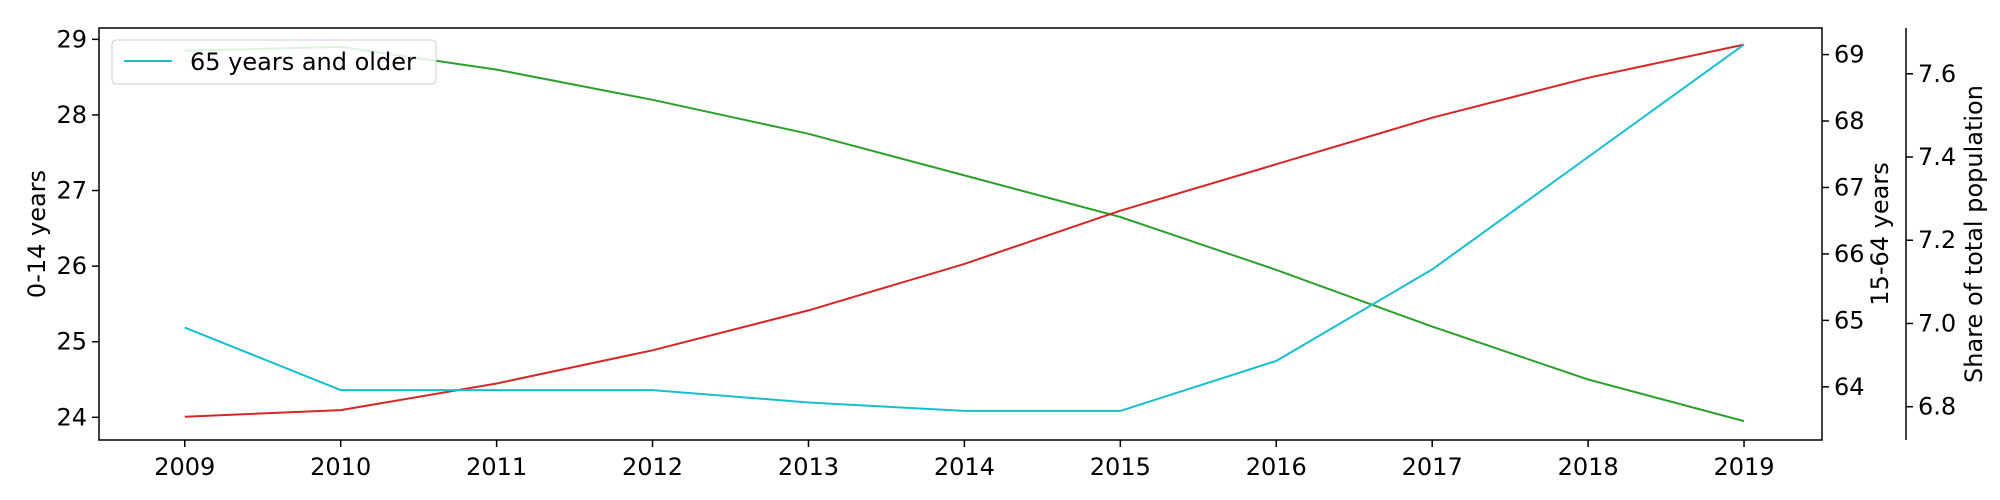 This screenshot has height=500, width=2000. What do you see at coordinates (71, 417) in the screenshot?
I see `left-tick-label: 24` at bounding box center [71, 417].